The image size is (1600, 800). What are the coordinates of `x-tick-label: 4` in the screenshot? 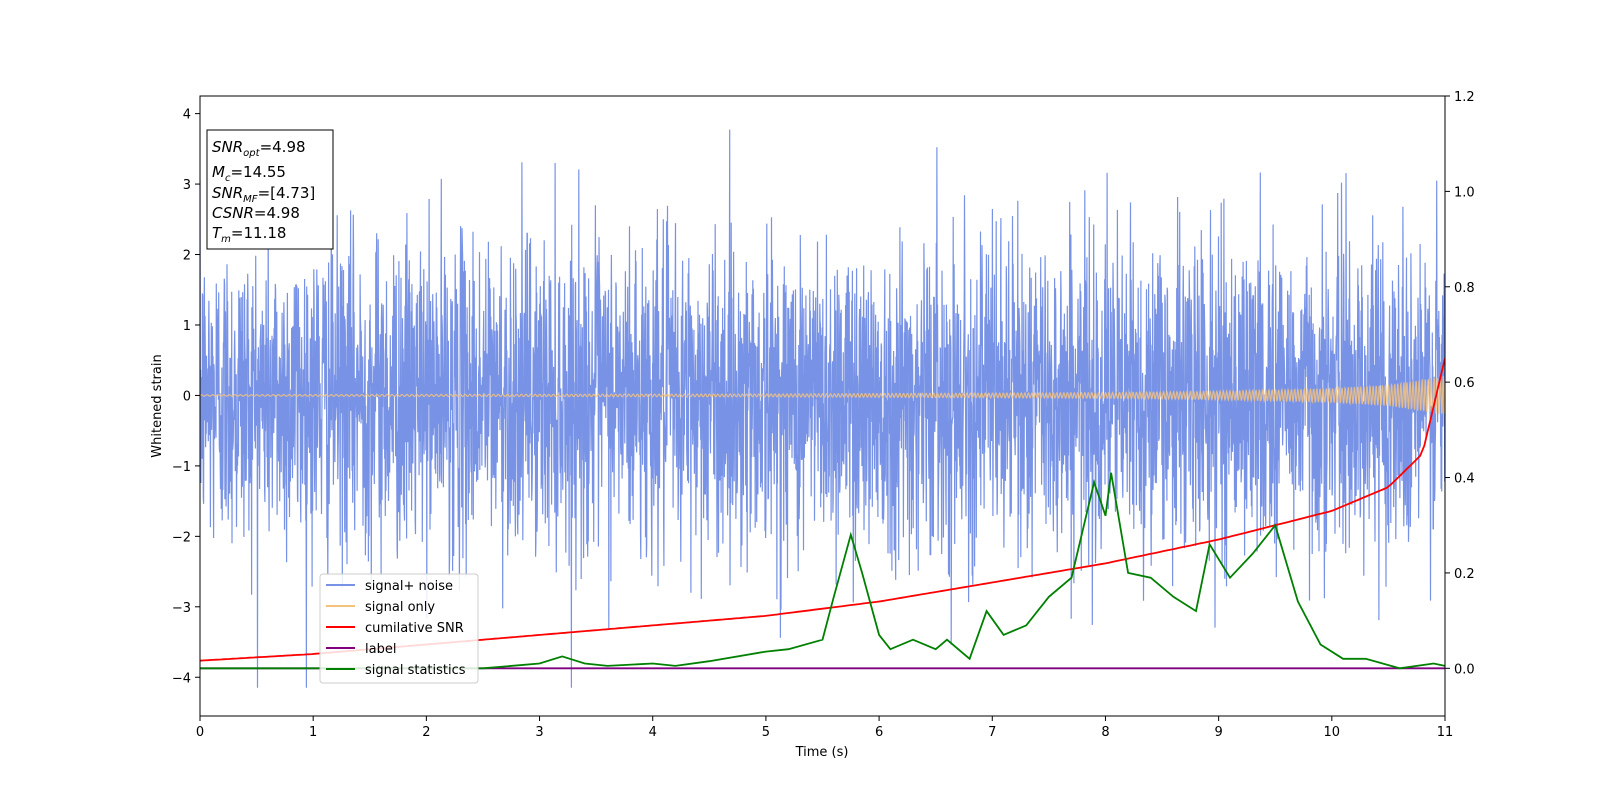 It's located at (653, 732).